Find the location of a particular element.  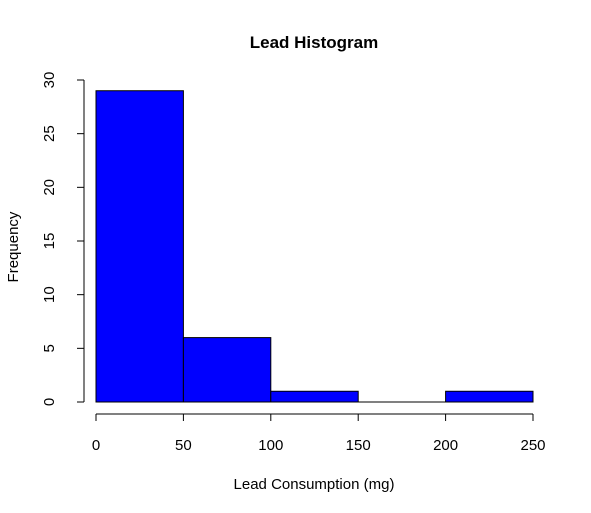

x-axis: 0 50 100 150 200 250 is located at coordinates (319, 433).